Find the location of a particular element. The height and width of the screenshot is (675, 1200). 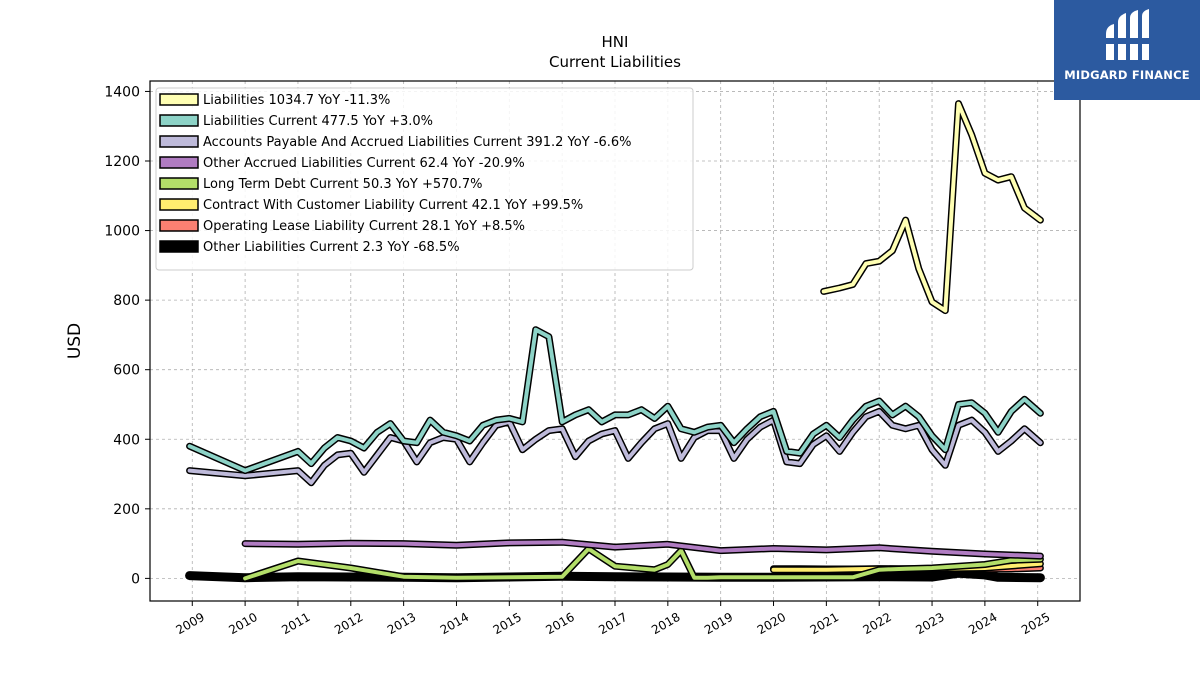

midgard-finance-logo: MIDGARD FINANCE is located at coordinates (1127, 50).